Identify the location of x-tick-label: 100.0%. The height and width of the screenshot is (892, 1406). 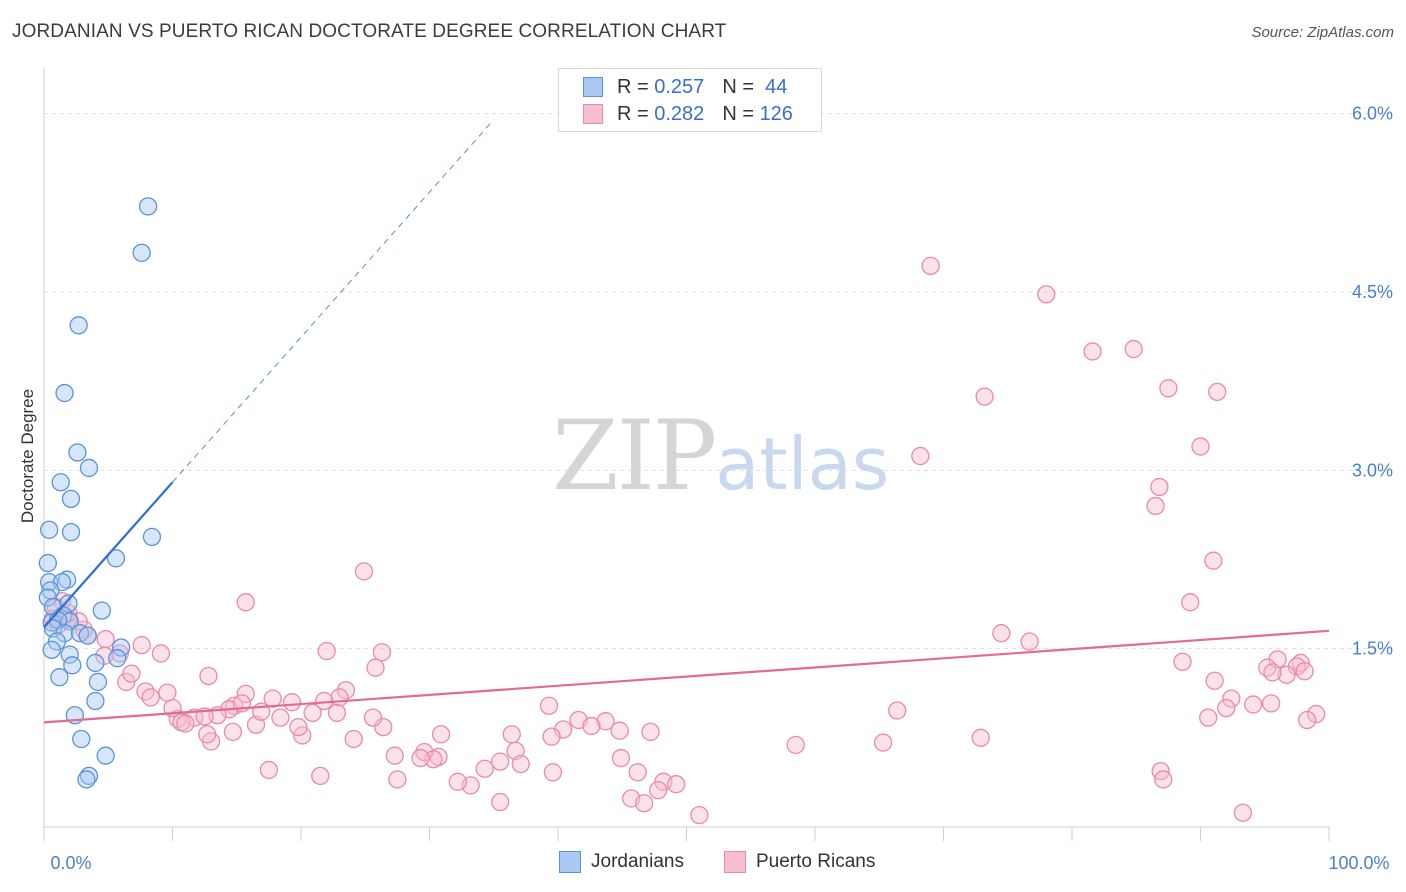
(1358, 863).